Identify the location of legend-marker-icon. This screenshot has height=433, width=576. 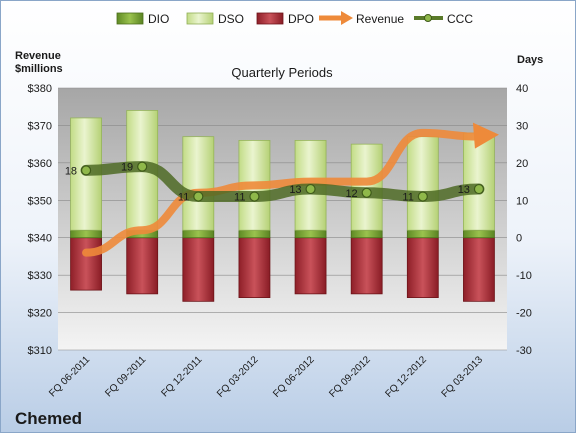
(428, 18).